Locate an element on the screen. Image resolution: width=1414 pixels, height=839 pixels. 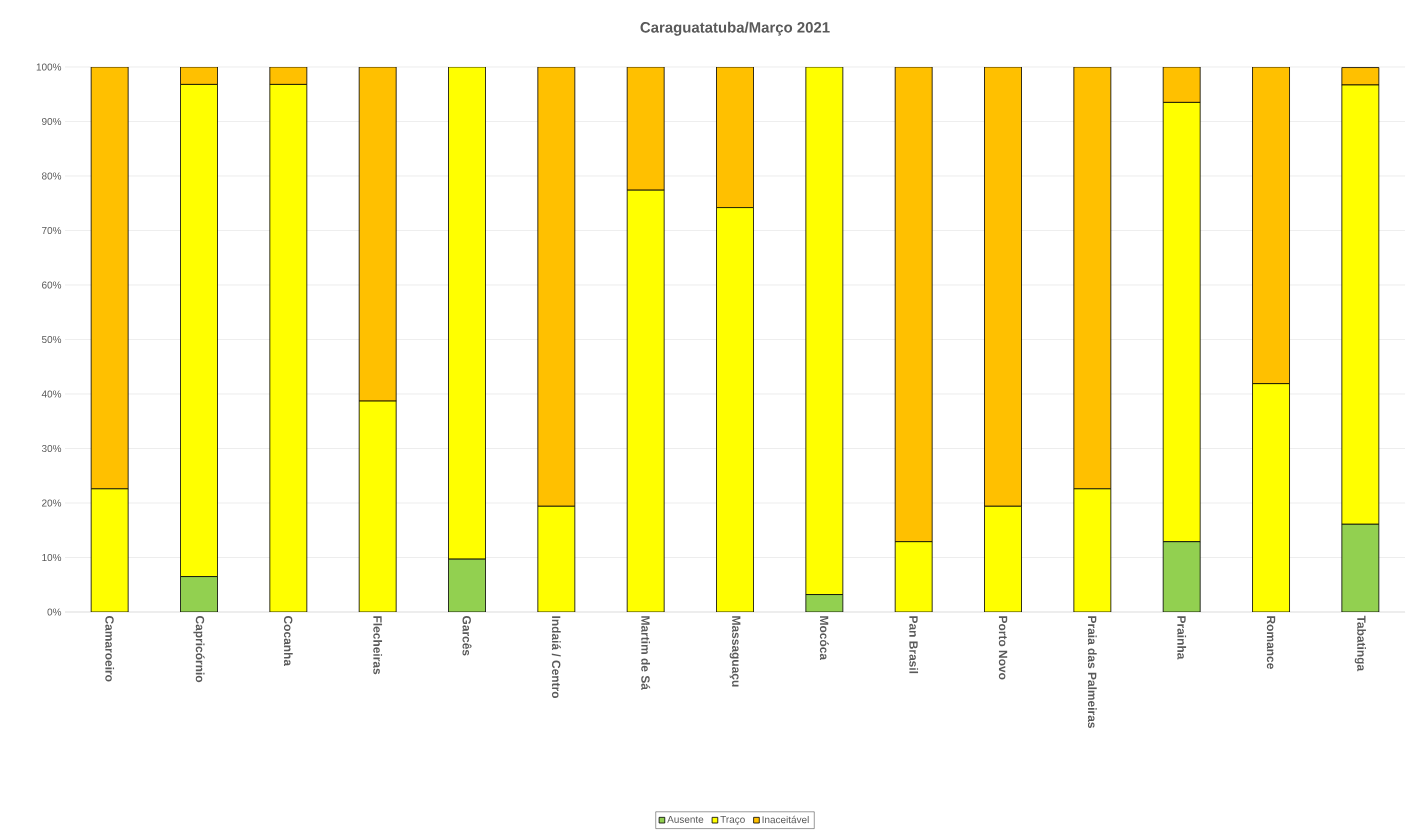
x-tick-label: Indaiá / Centro is located at coordinates (556, 657).